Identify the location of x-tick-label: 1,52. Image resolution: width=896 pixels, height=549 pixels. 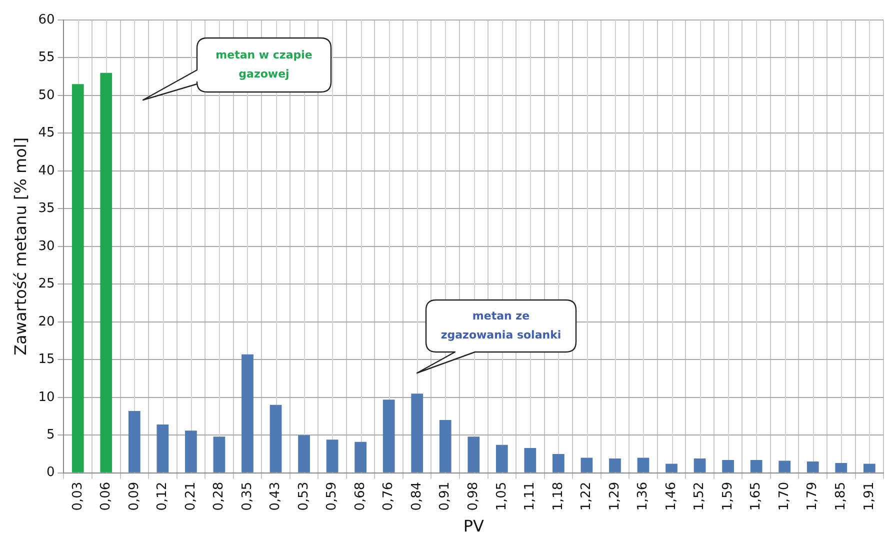
(700, 496).